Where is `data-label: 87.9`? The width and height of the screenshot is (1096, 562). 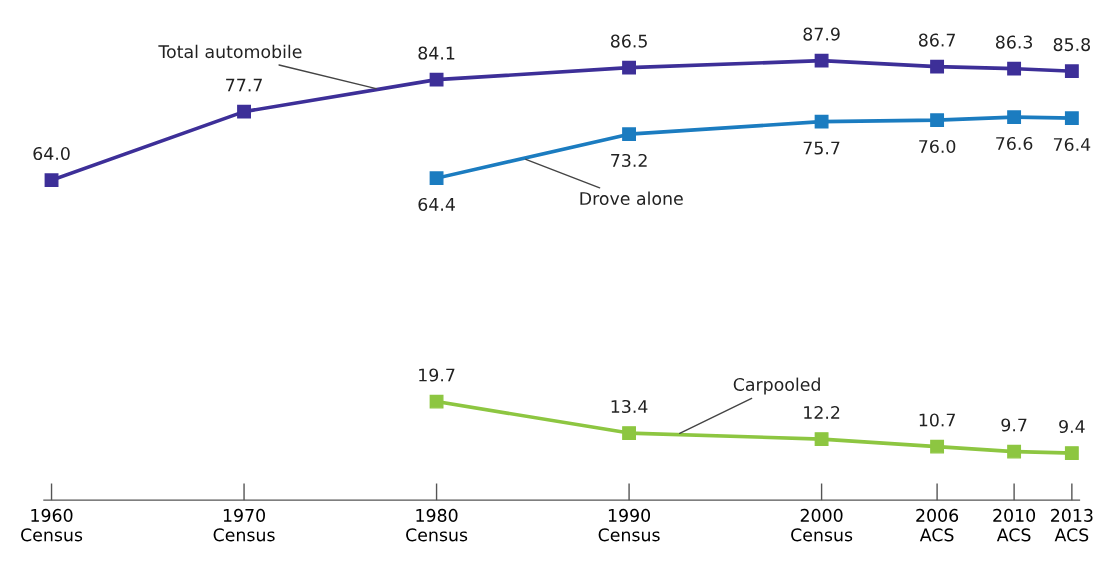
data-label: 87.9 is located at coordinates (821, 34).